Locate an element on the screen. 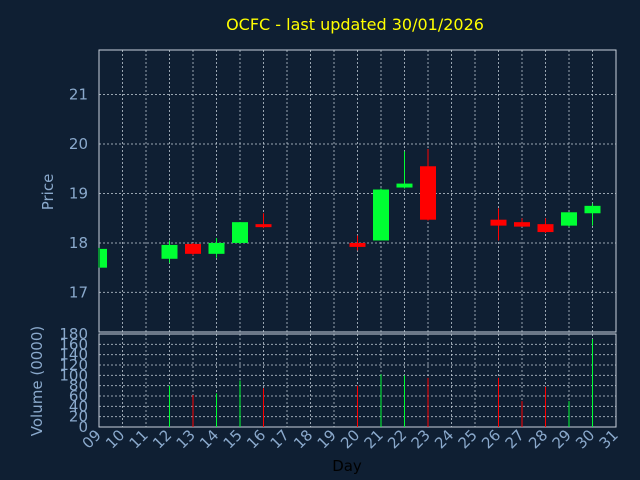 The image size is (640, 480). volume-bars is located at coordinates (381, 383).